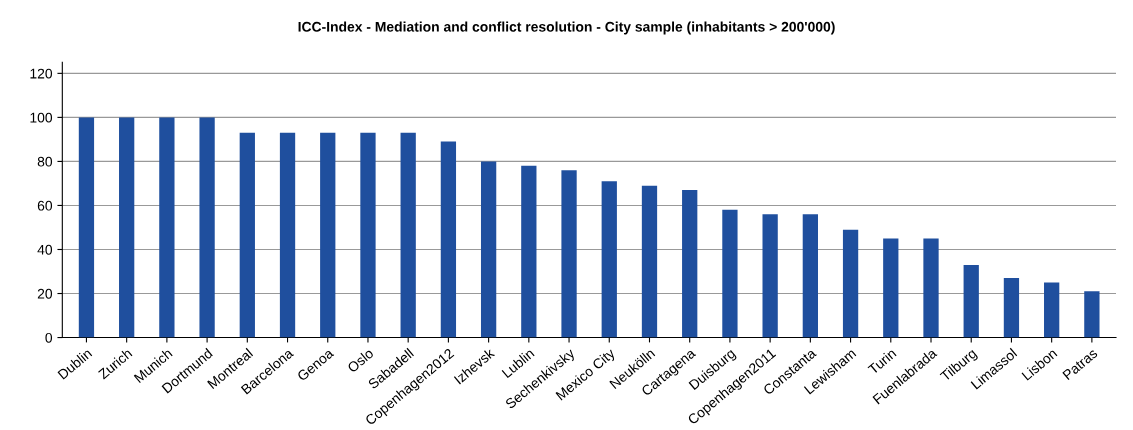 The width and height of the screenshot is (1133, 430). Describe the element at coordinates (45, 249) in the screenshot. I see `y-tick-label: 40` at that location.